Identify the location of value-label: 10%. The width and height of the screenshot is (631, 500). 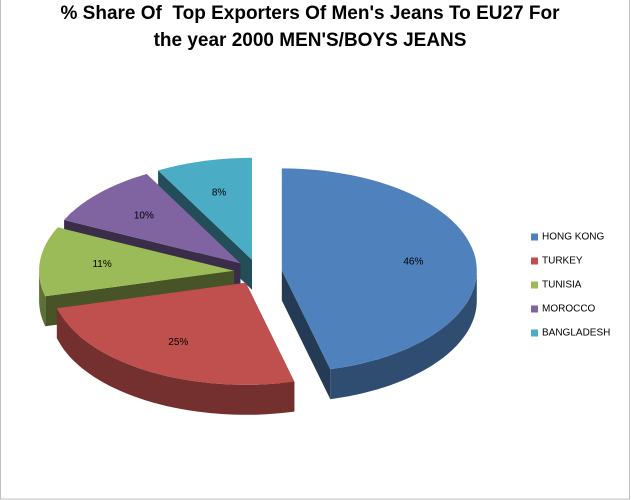
(144, 216).